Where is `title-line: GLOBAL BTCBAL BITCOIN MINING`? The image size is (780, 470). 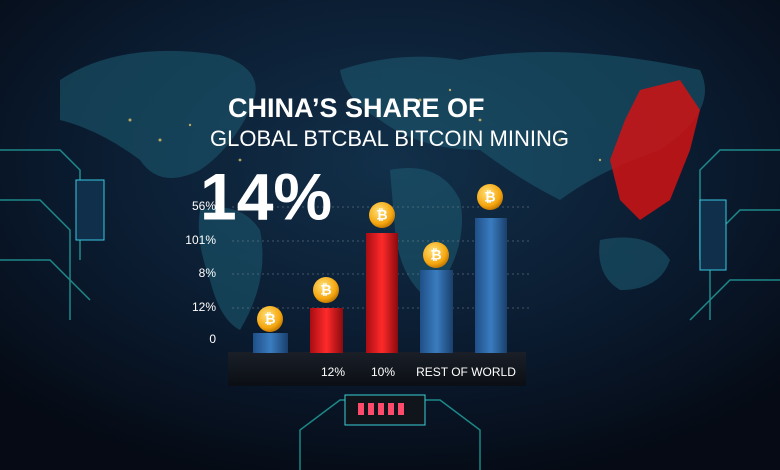 title-line: GLOBAL BTCBAL BITCOIN MINING is located at coordinates (389, 138).